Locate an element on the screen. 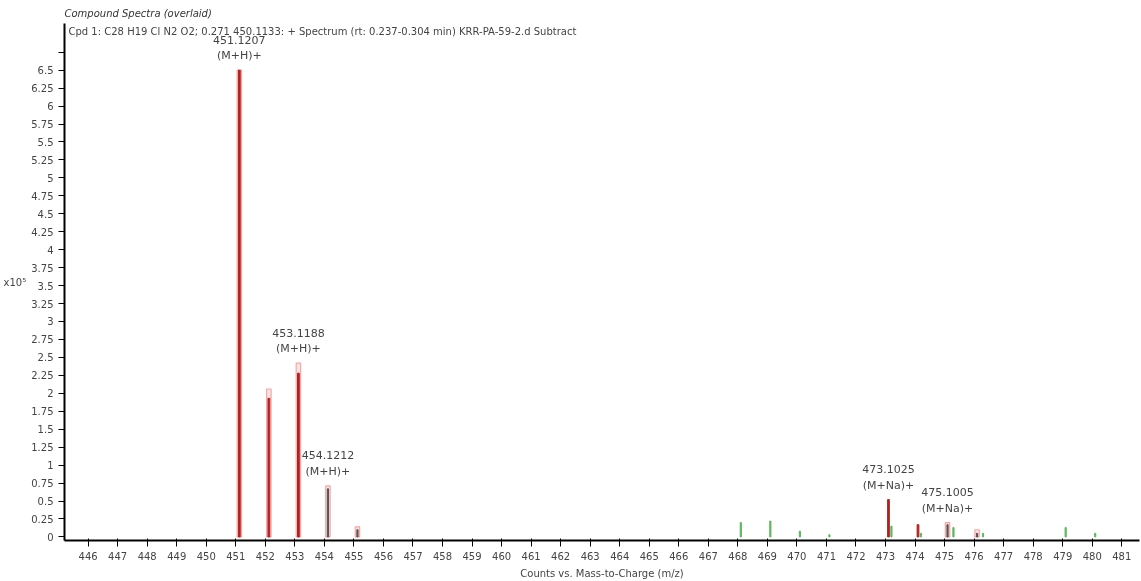 The width and height of the screenshot is (1141, 581). y-tick-label: 0.75 is located at coordinates (42, 484).